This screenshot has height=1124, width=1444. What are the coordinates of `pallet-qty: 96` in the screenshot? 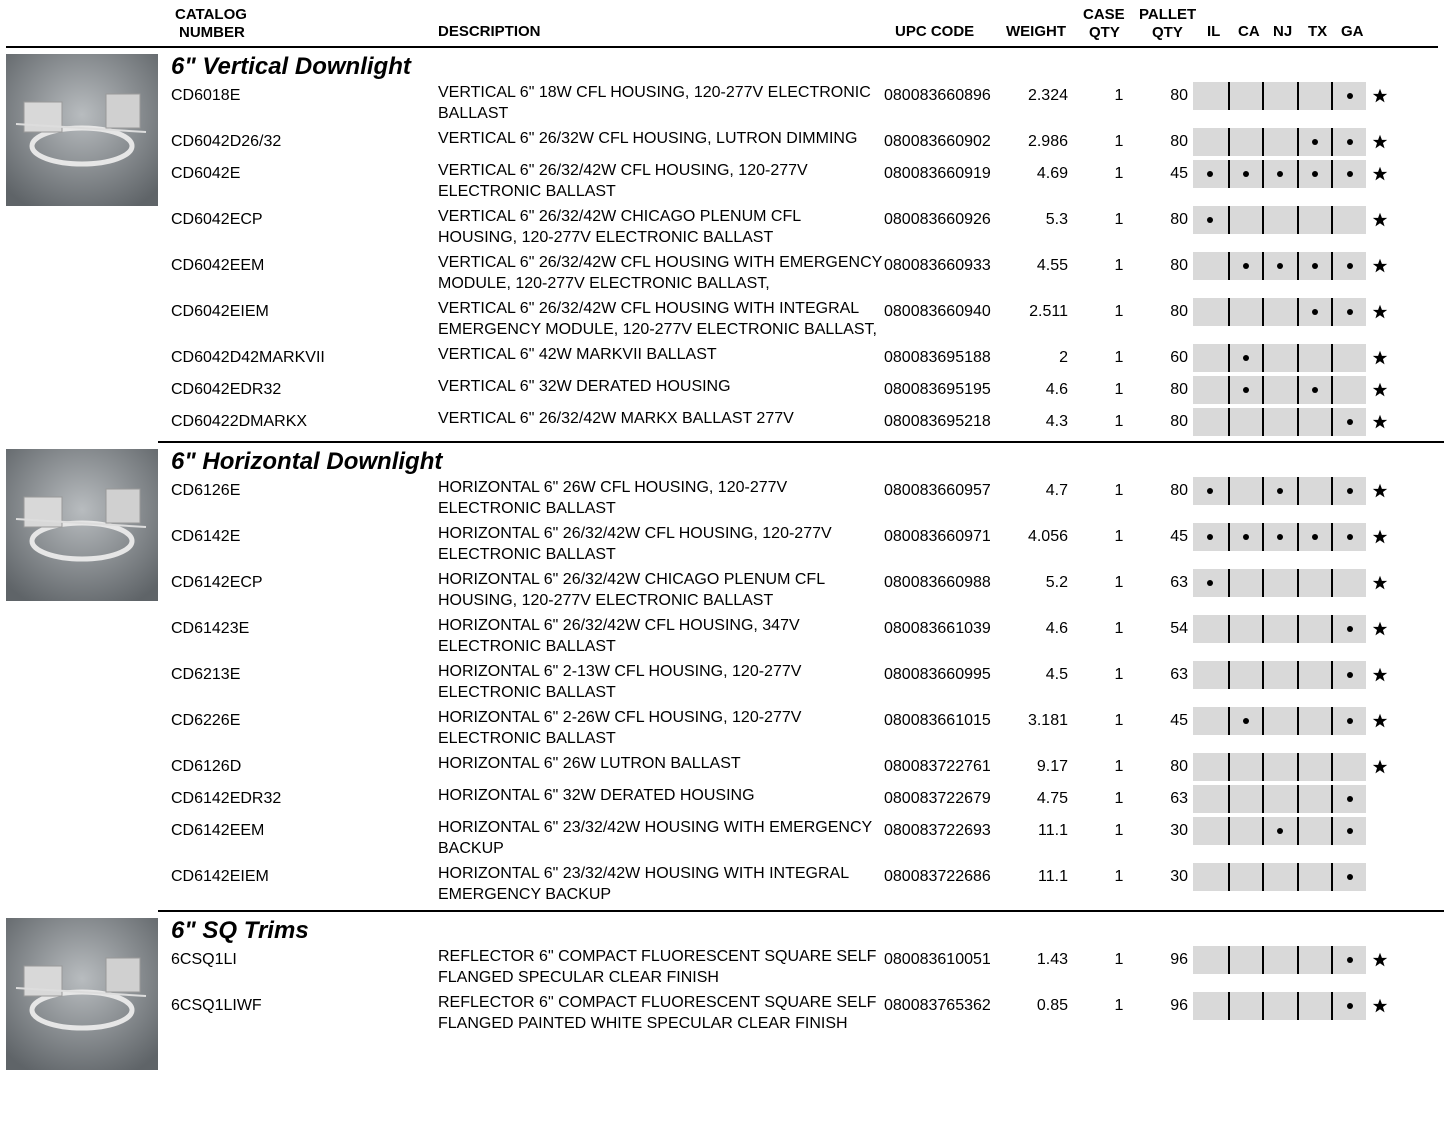 It's located at (1179, 1005).